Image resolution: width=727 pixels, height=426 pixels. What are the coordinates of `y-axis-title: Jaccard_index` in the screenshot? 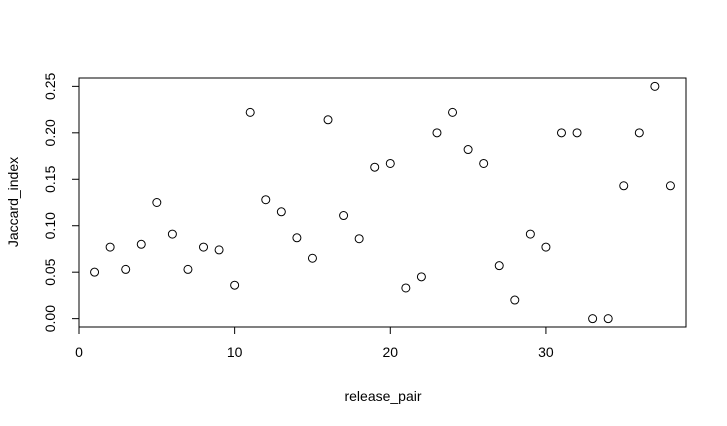 It's located at (13, 202).